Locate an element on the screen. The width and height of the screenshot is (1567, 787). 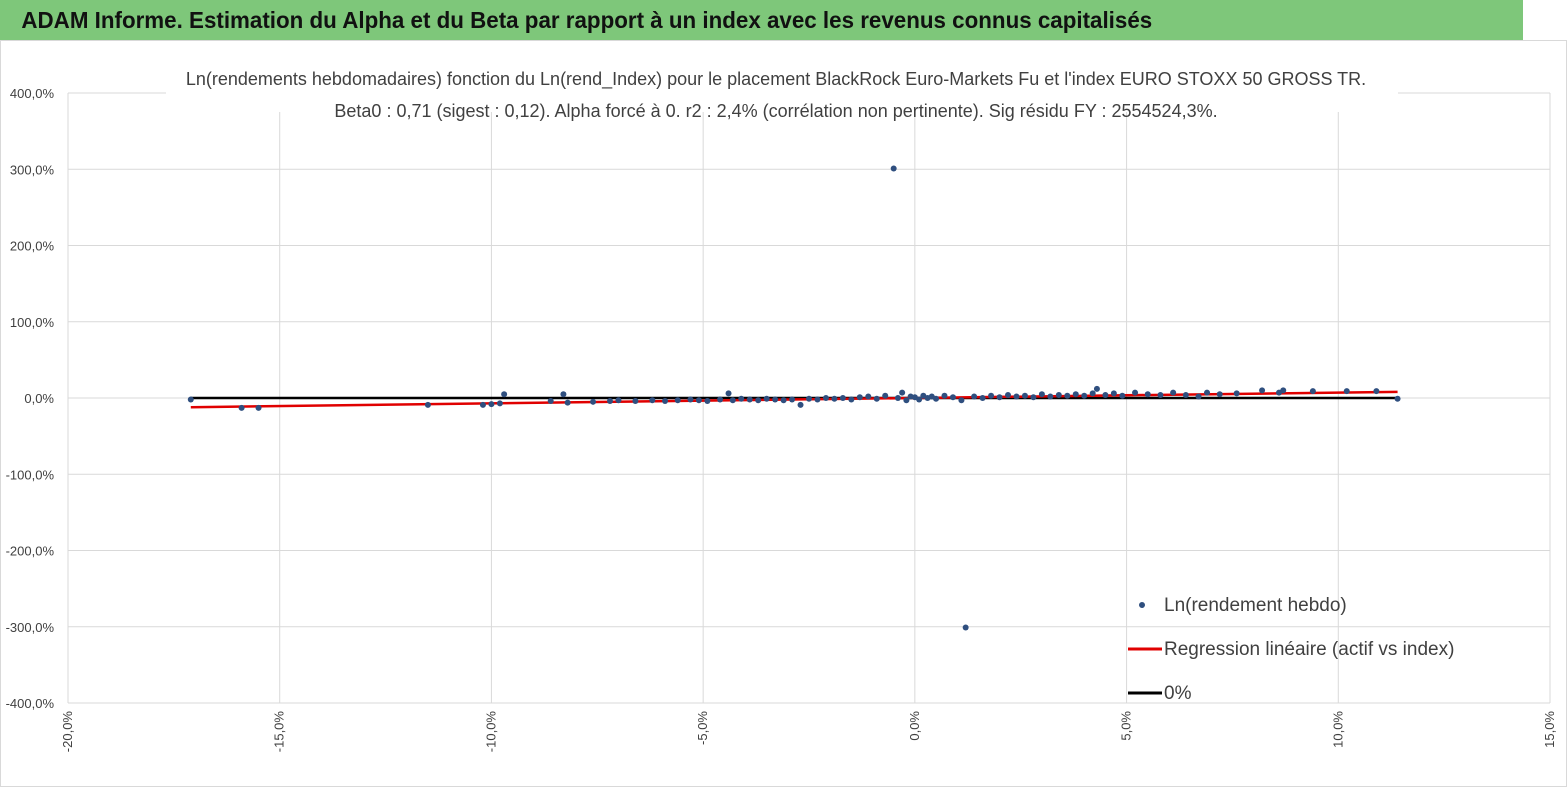
x-tick-label: 5,0% is located at coordinates (1126, 726).